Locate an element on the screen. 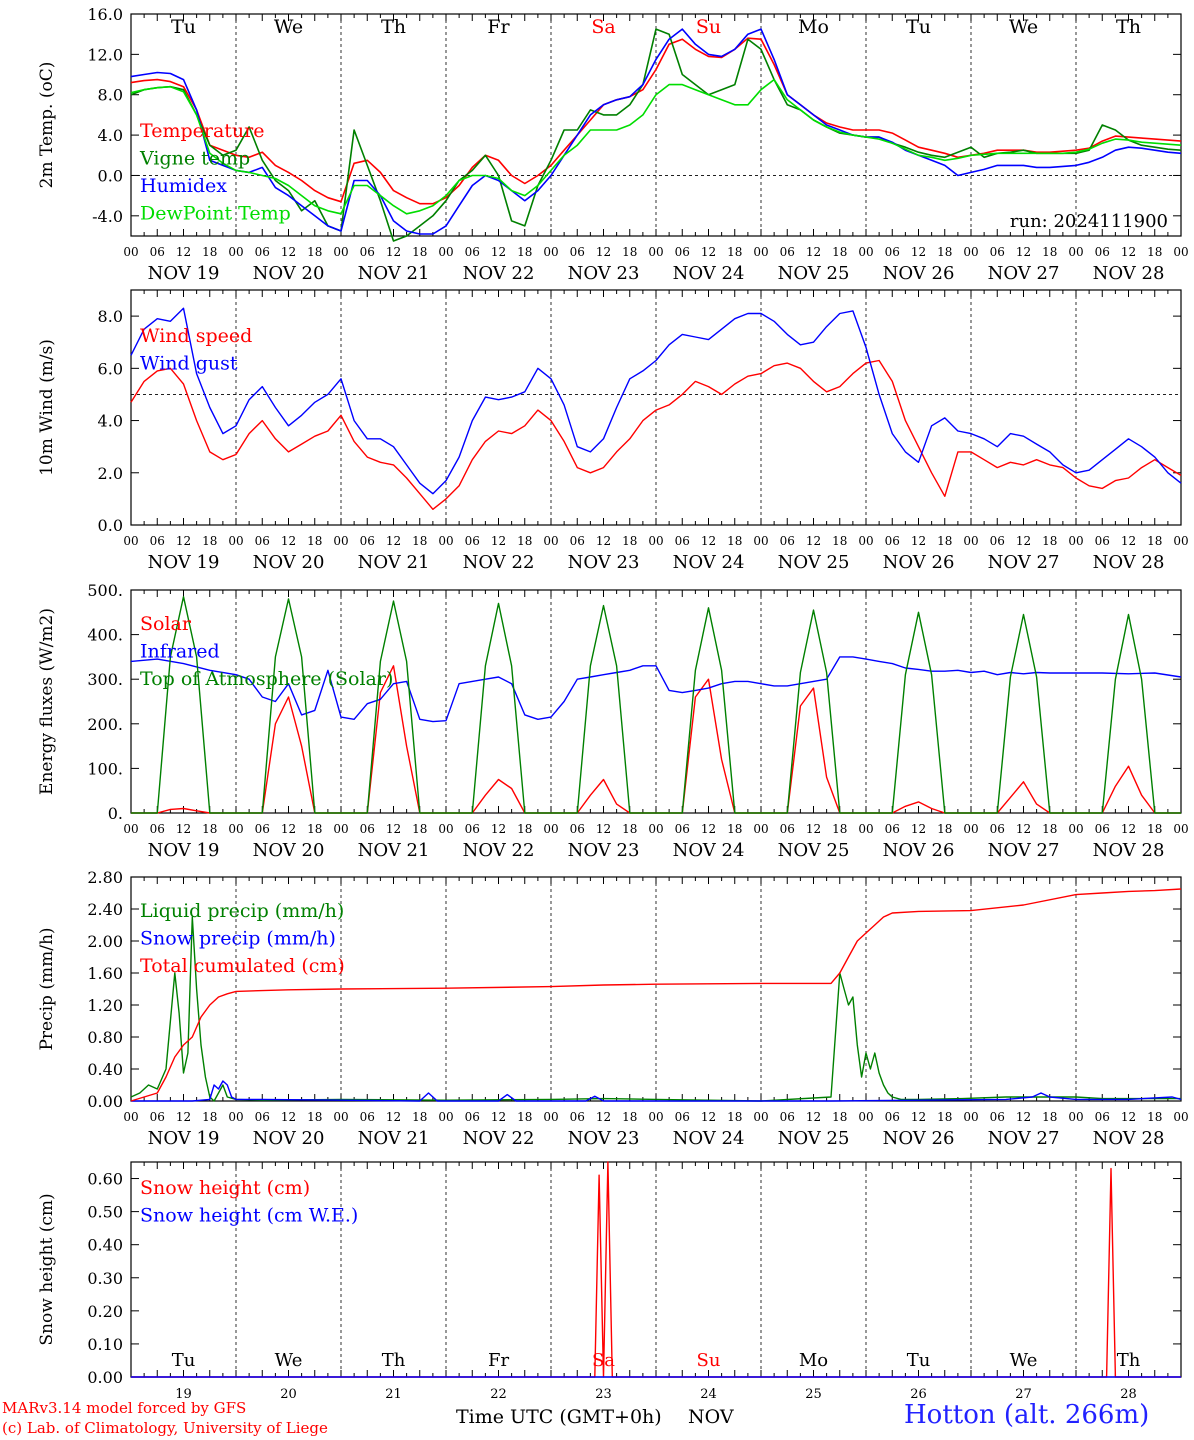  legend-label: Wind gust is located at coordinates (189, 364).